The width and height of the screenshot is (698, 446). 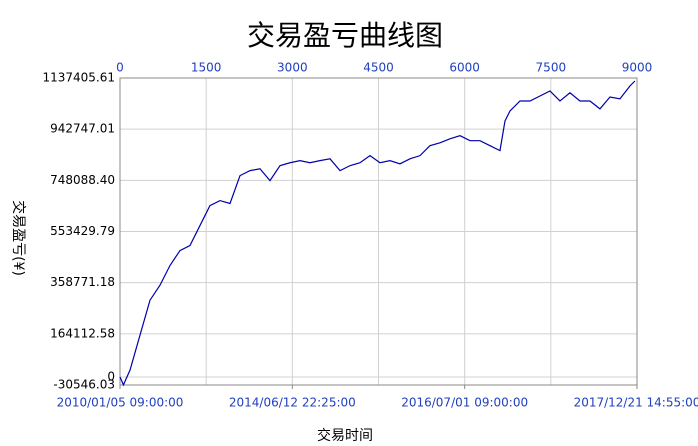 I want to click on x-tick-label-top: 9000, so click(x=637, y=68).